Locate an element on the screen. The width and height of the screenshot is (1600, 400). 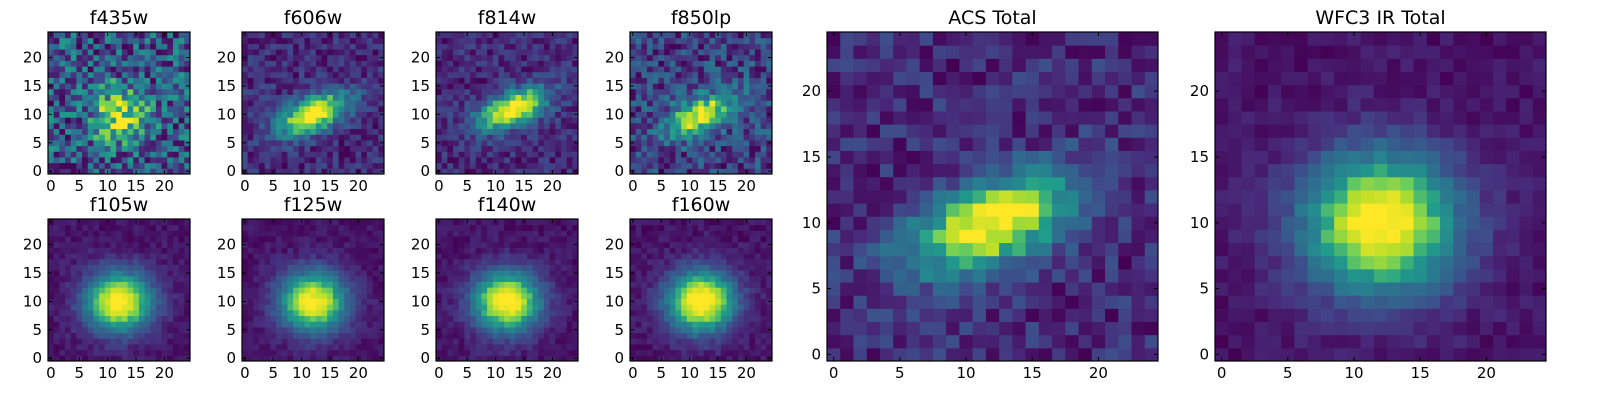
heatmap-cells is located at coordinates (507, 103).